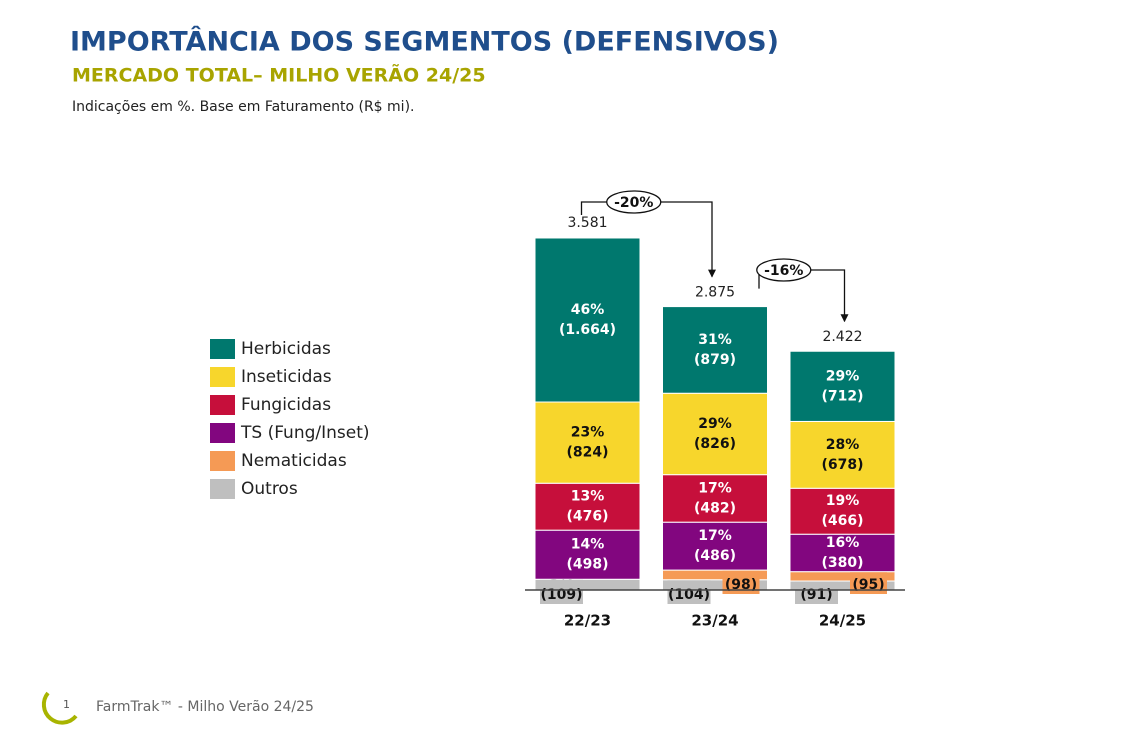  Describe the element at coordinates (842, 337) in the screenshot. I see `total-label: 2.422` at that location.